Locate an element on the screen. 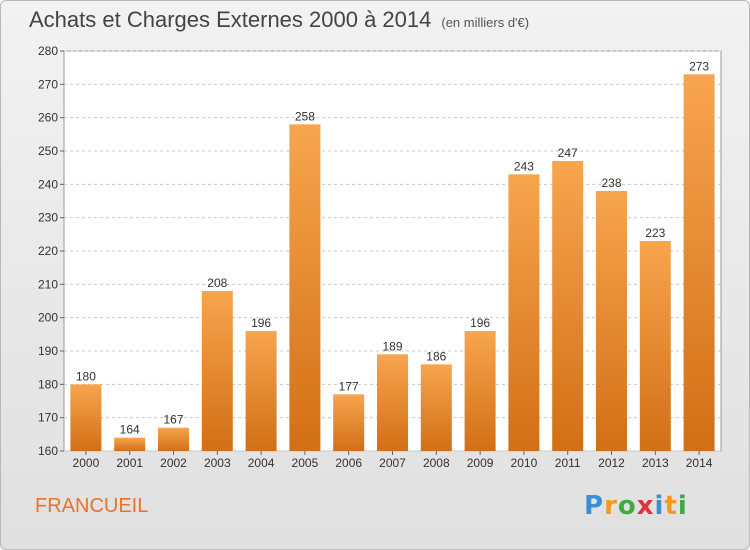  data-label: 258 is located at coordinates (305, 116).